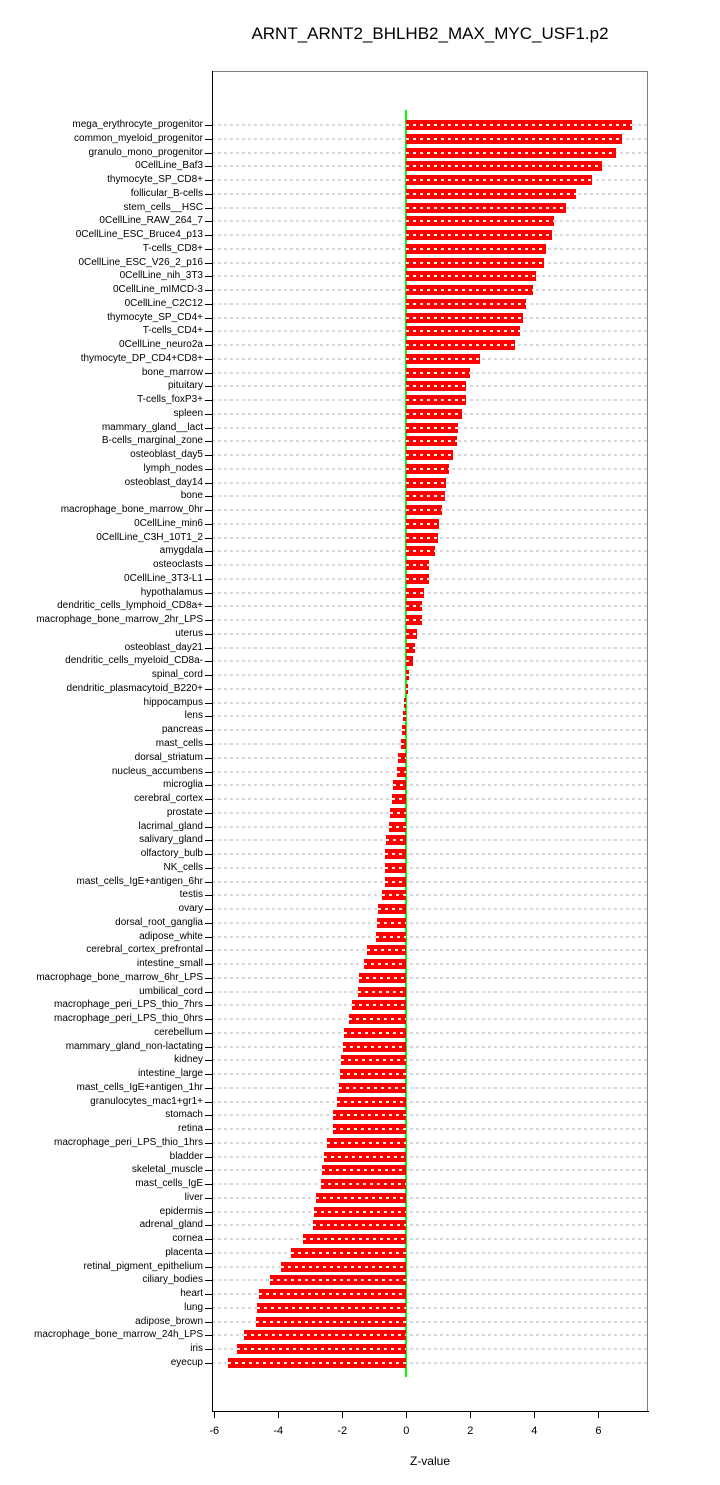  Describe the element at coordinates (163, 482) in the screenshot. I see `y-axis-label: osteoblast_day14` at that location.